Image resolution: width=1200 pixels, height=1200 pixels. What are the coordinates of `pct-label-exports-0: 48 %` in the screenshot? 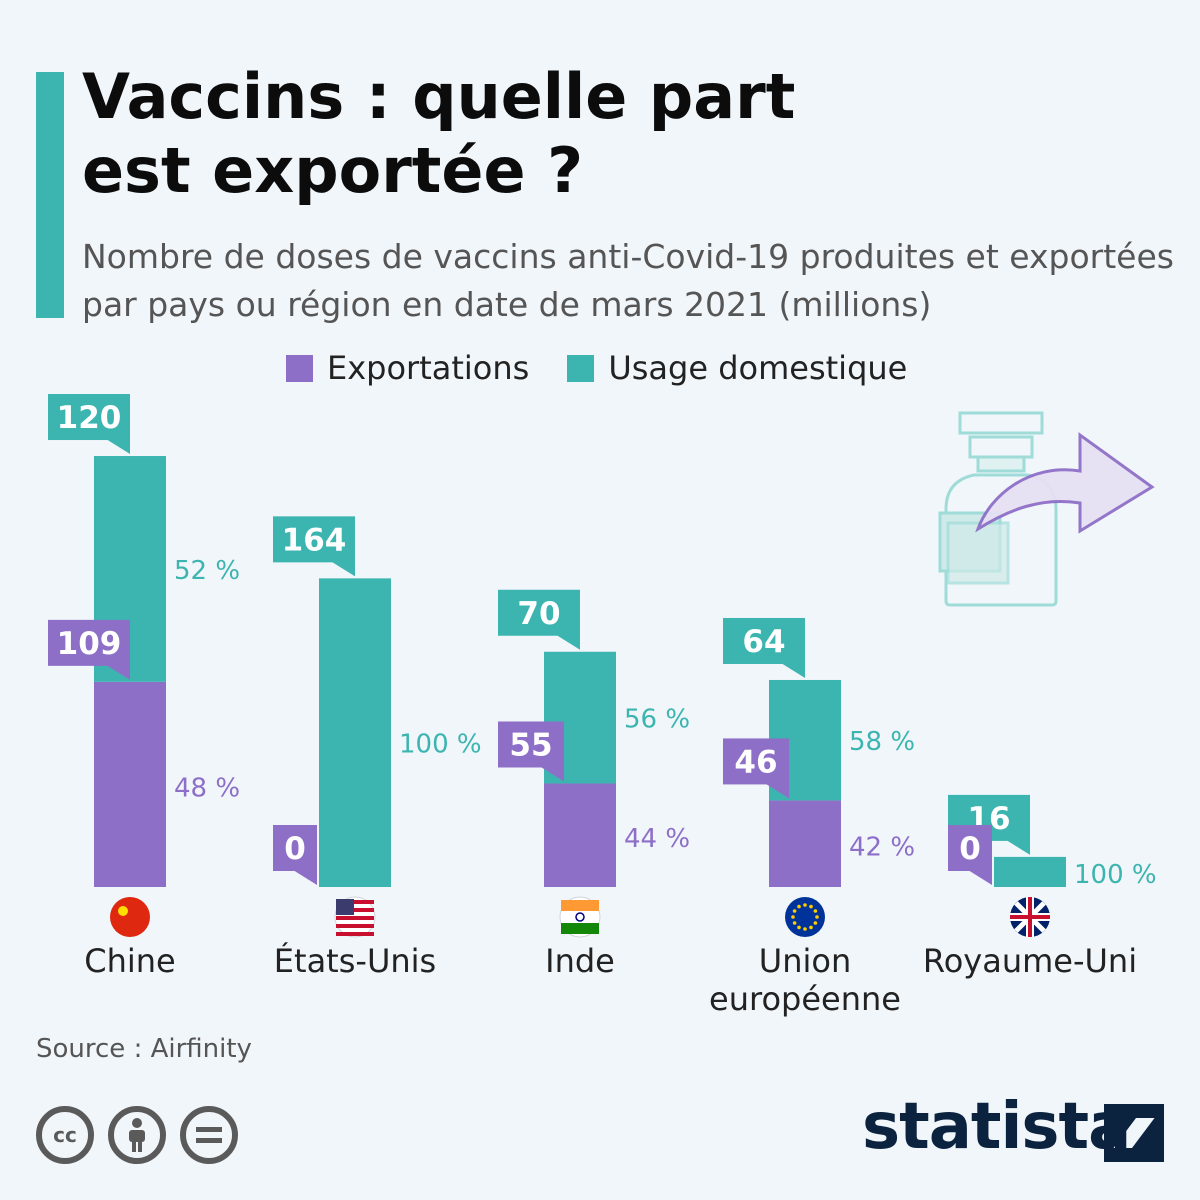 It's located at (207, 788).